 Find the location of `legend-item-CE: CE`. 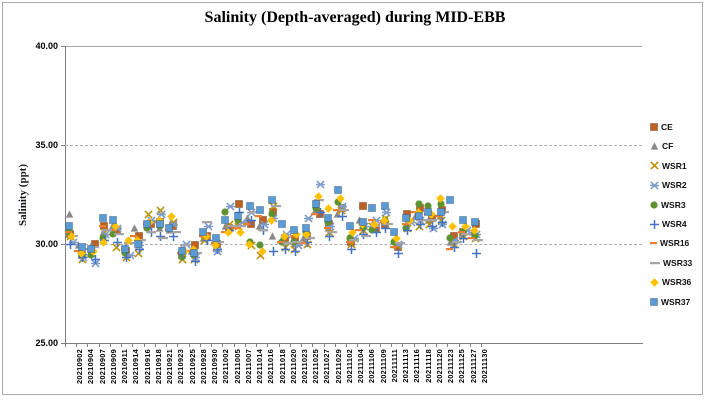

legend-item-CE: CE is located at coordinates (661, 127).